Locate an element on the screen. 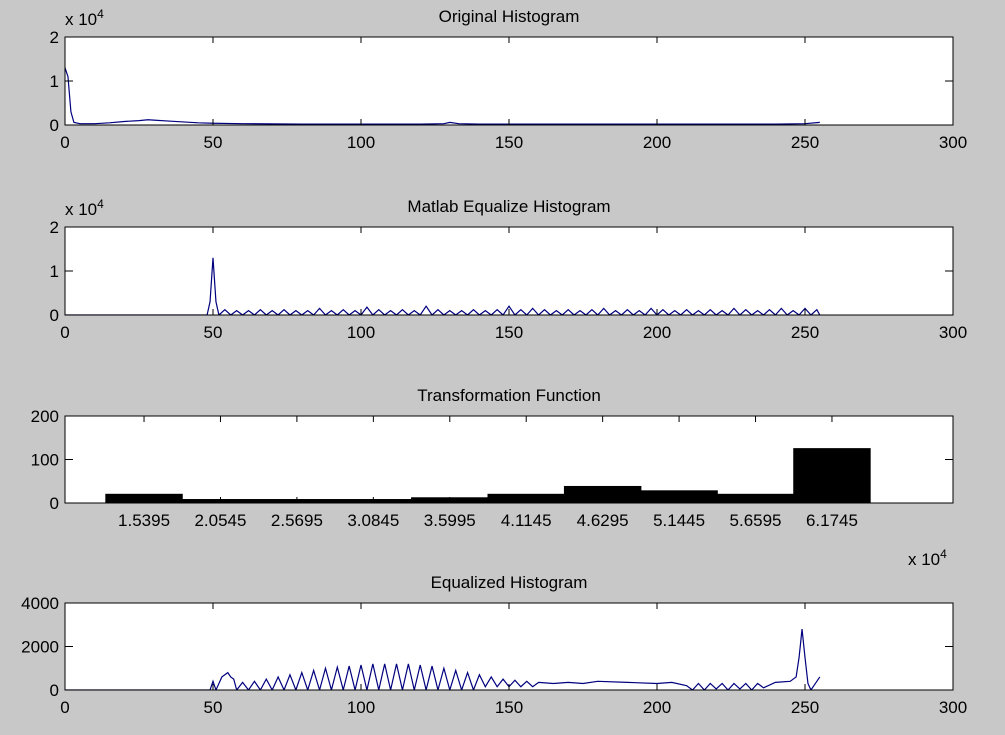 This screenshot has width=1005, height=735. x-tick-label: 5.6595 is located at coordinates (756, 520).